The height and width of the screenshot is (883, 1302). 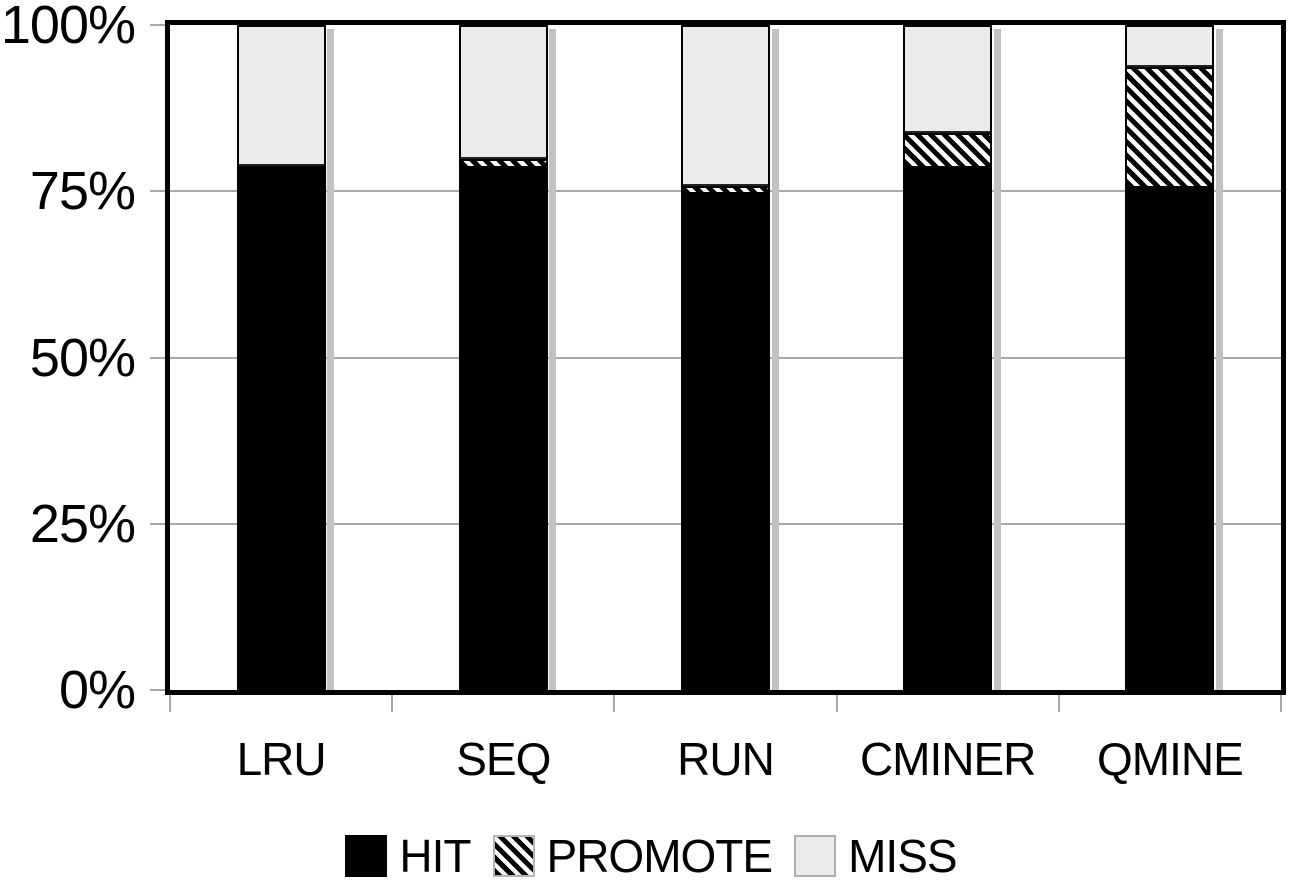 I want to click on y-axis-label-25: 25%, so click(x=82, y=523).